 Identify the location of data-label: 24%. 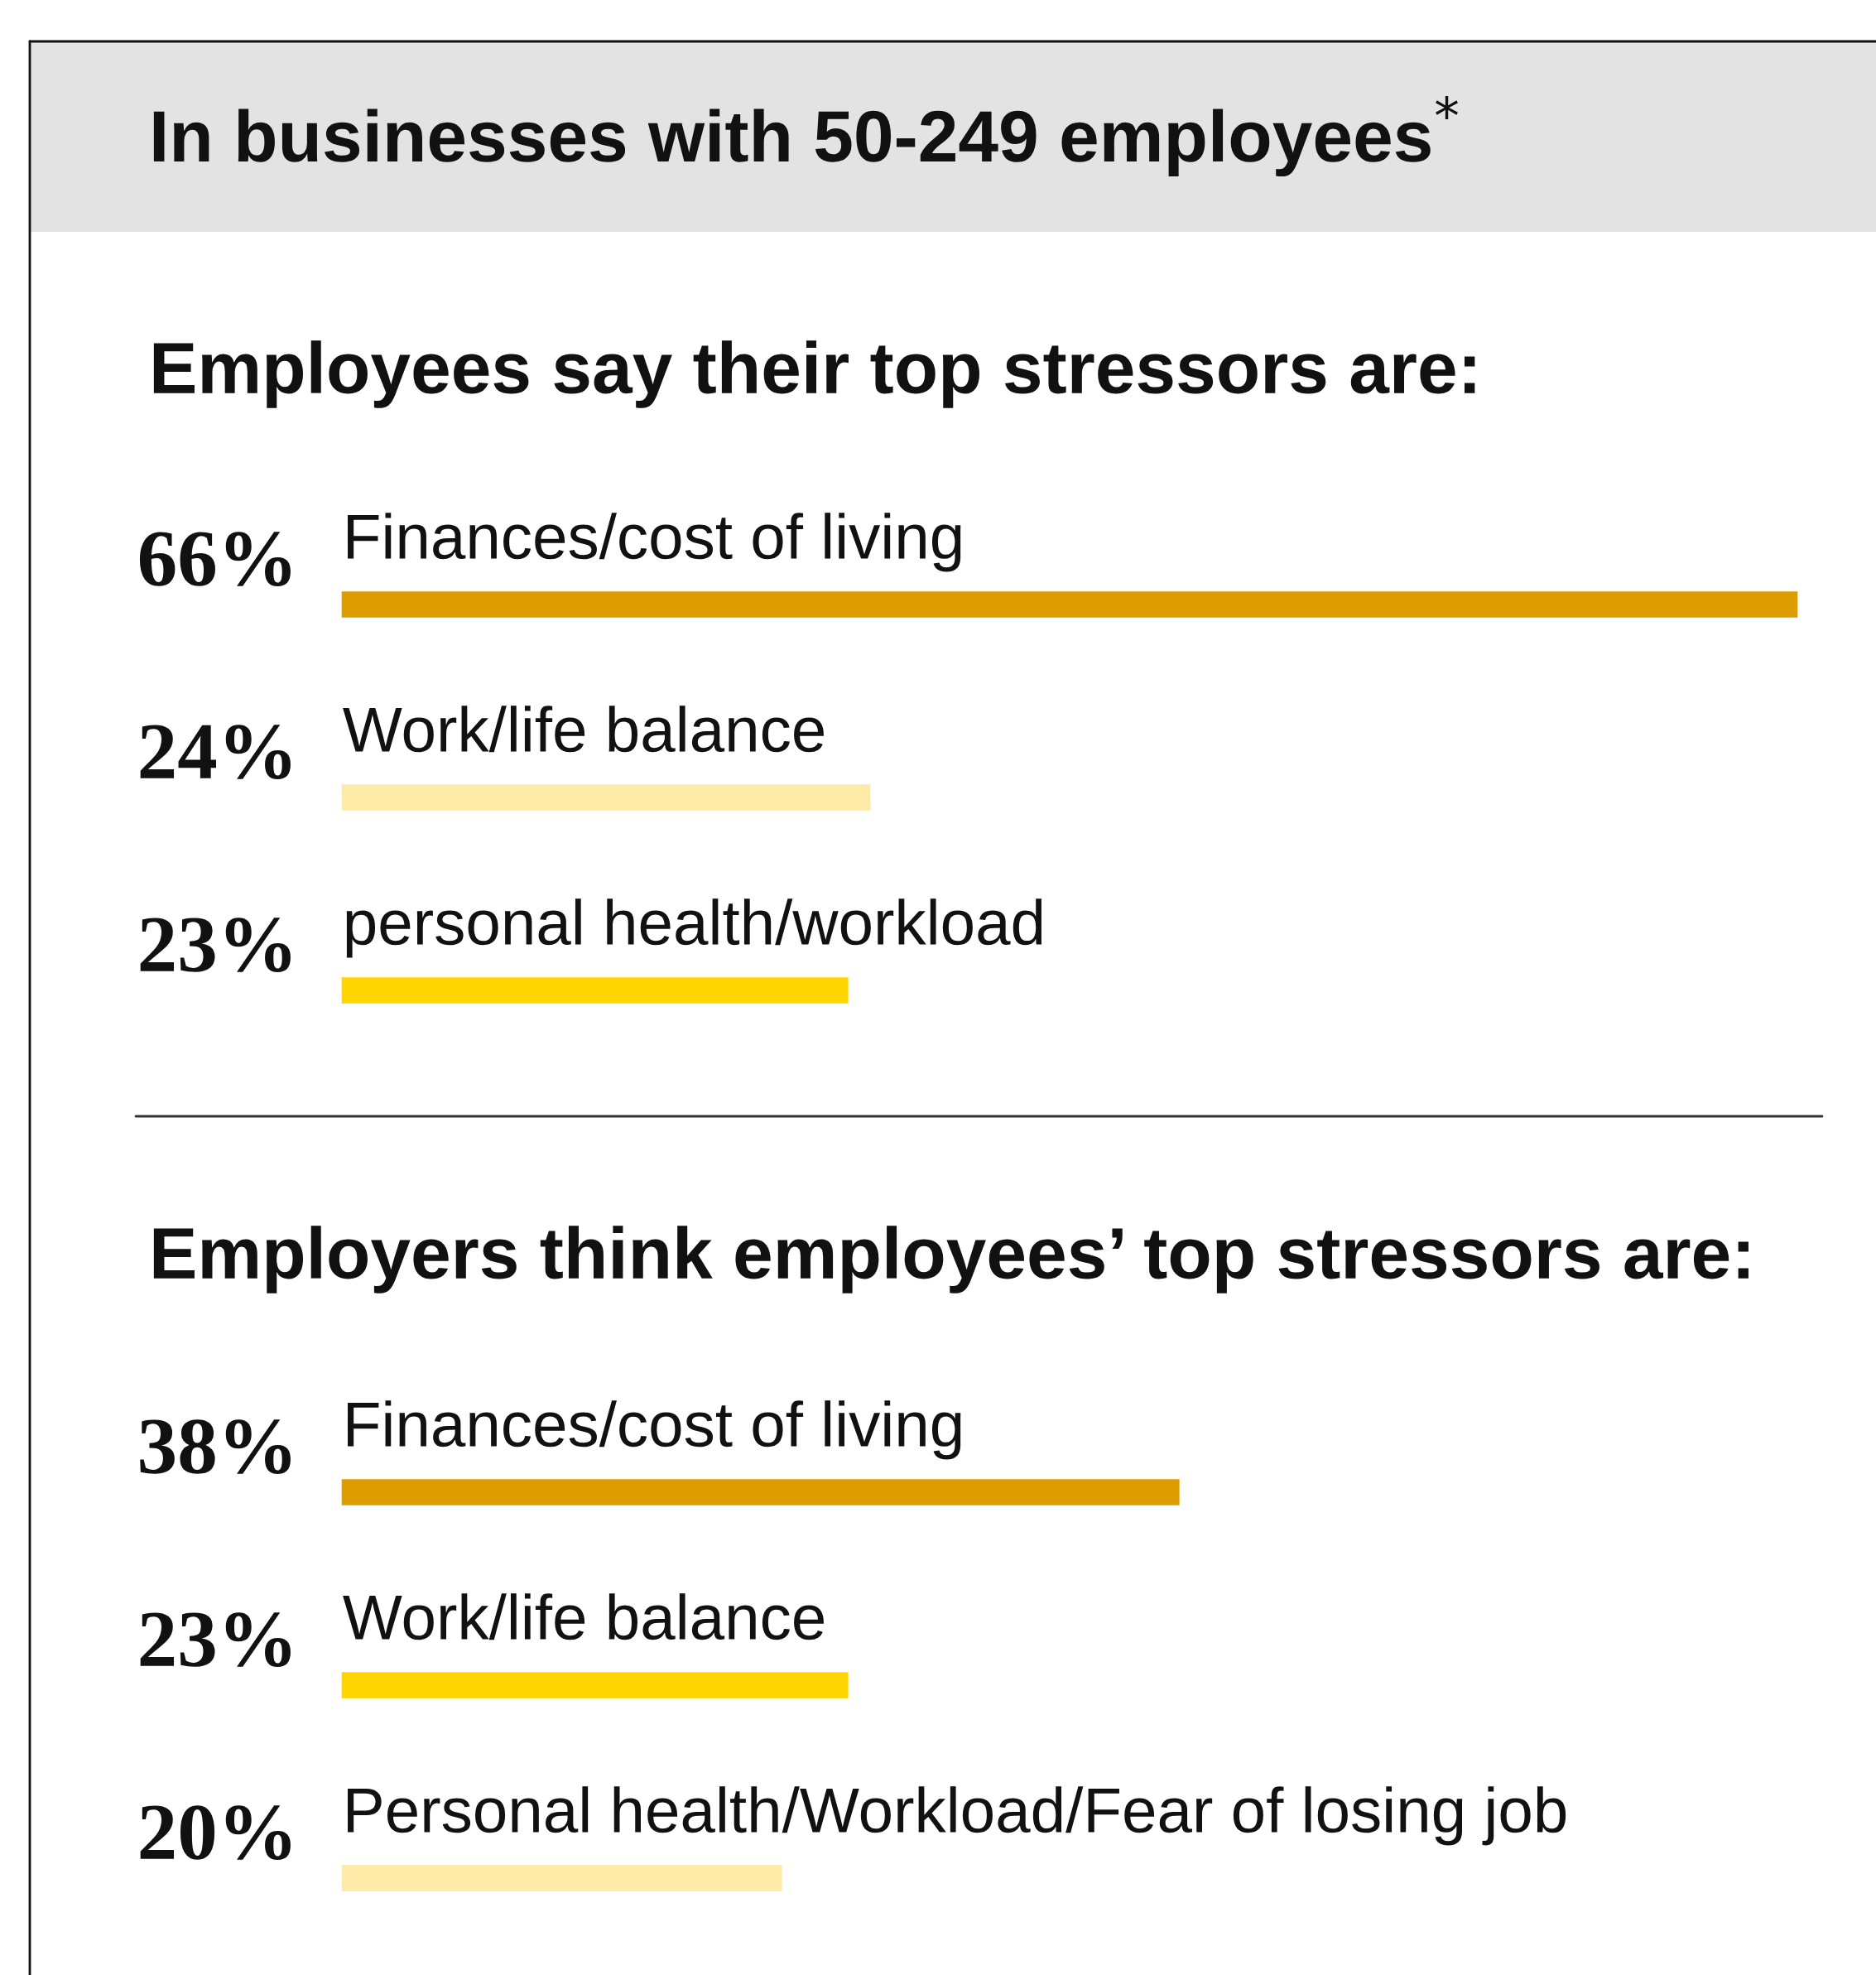
(215, 752).